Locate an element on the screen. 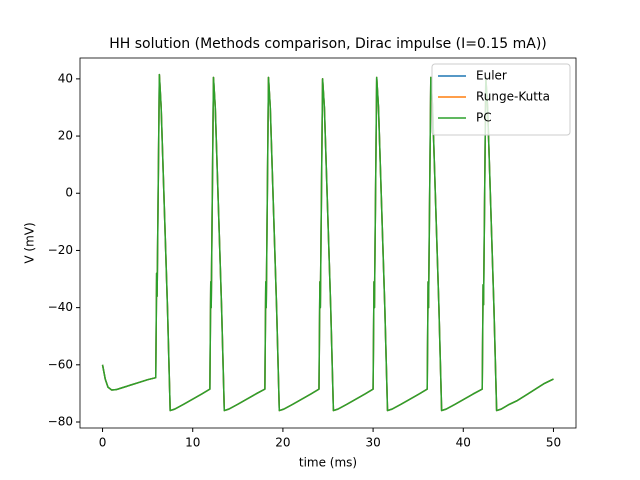 This screenshot has height=480, width=640. y-tick-label: 40 is located at coordinates (65, 78).